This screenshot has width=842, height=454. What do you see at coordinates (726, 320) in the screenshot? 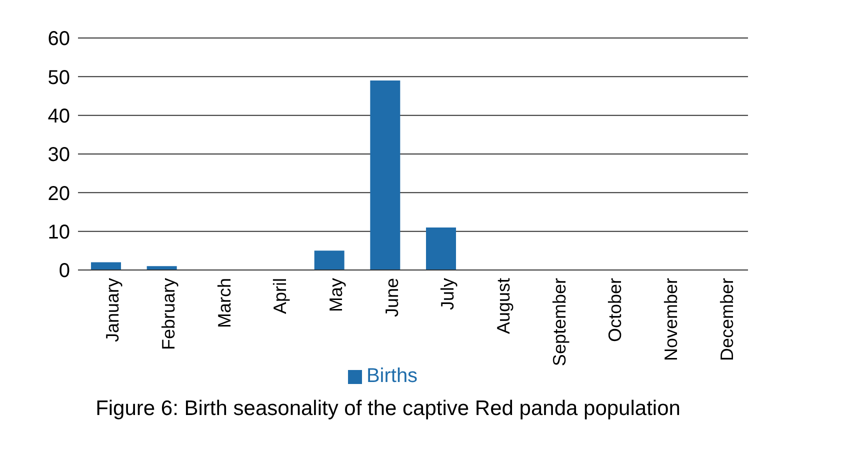
I see `x-tick-label: December` at bounding box center [726, 320].